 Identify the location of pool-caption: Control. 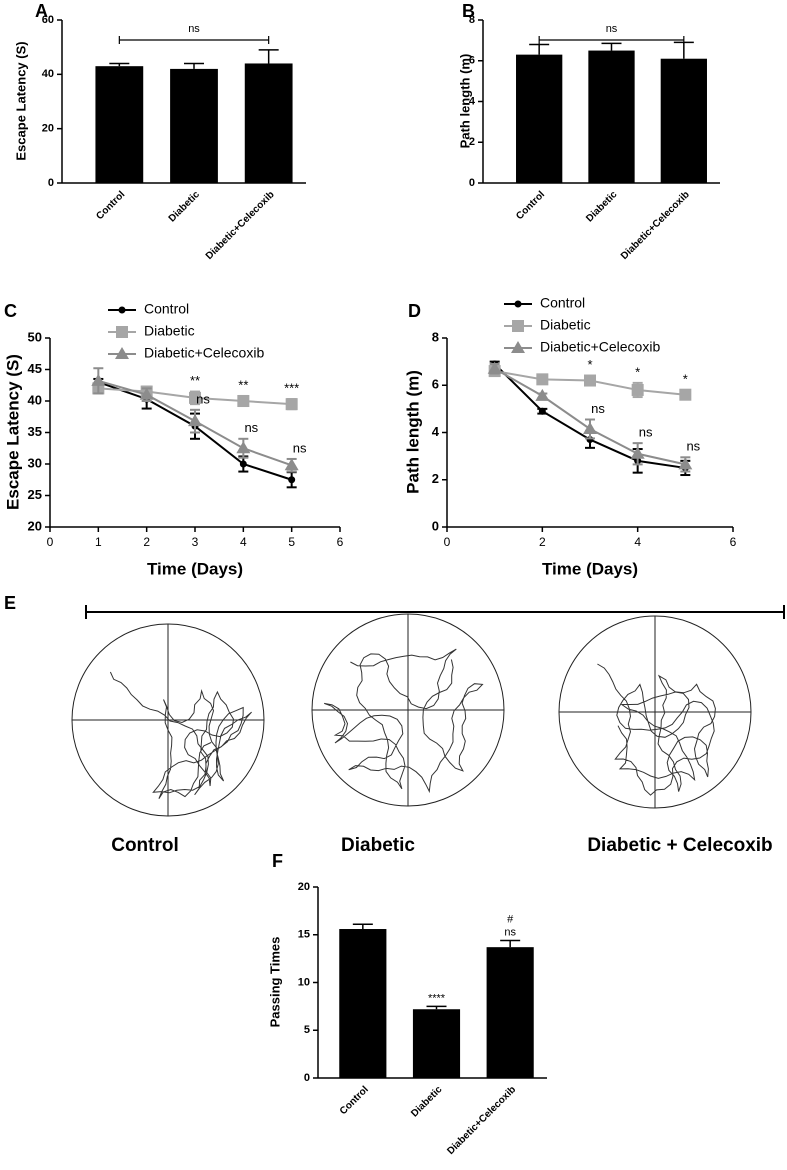
(145, 845).